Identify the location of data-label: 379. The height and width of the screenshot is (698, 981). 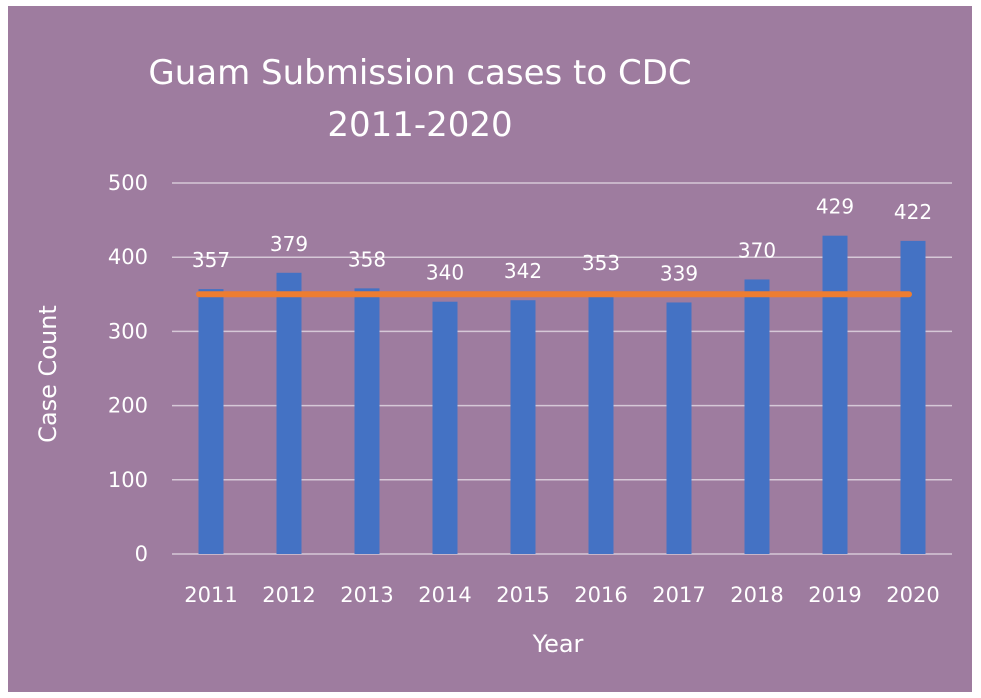
(289, 244).